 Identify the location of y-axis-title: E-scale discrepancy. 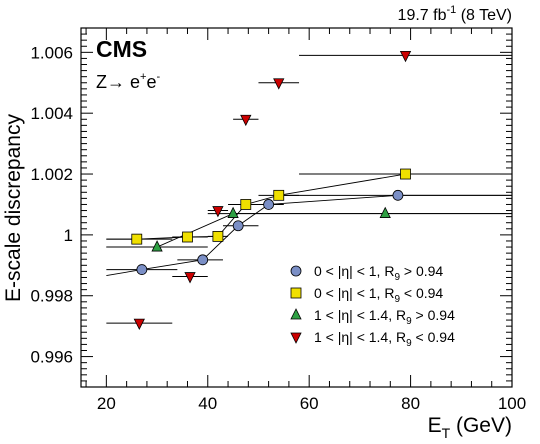
(13, 208).